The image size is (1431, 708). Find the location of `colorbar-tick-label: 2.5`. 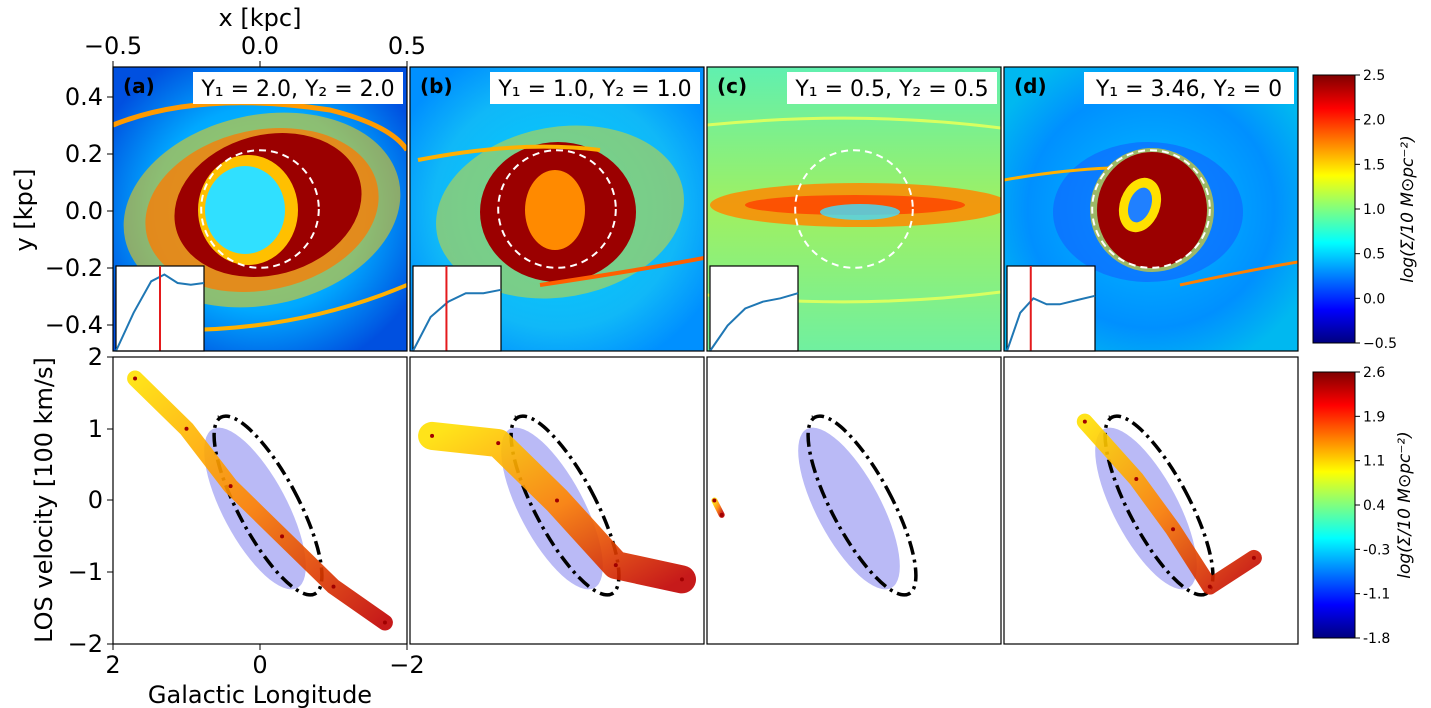

colorbar-tick-label: 2.5 is located at coordinates (1374, 76).